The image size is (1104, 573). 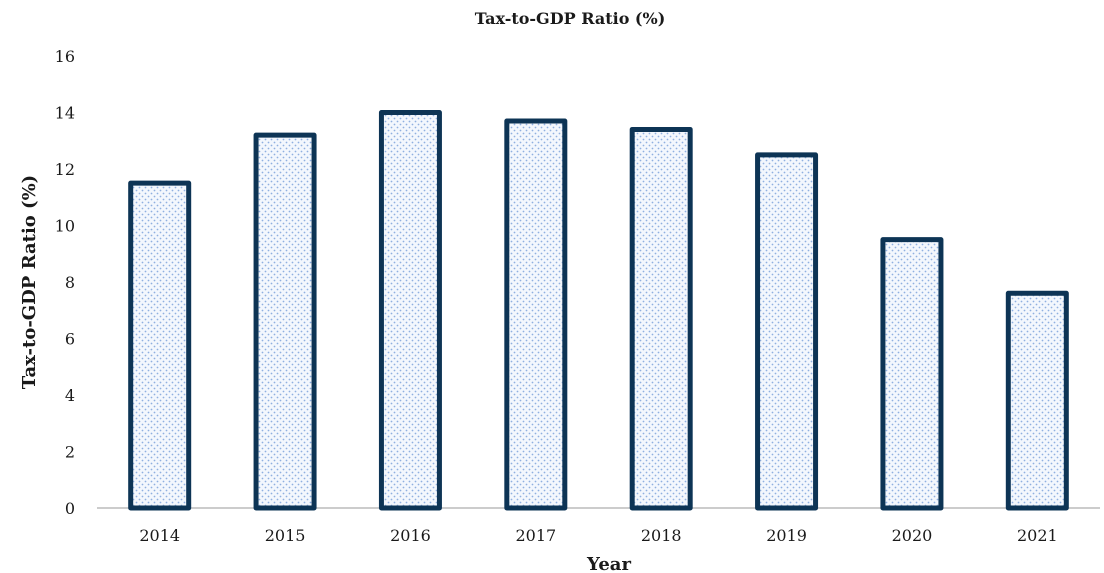 I want to click on y-tick-label: 2, so click(x=70, y=452).